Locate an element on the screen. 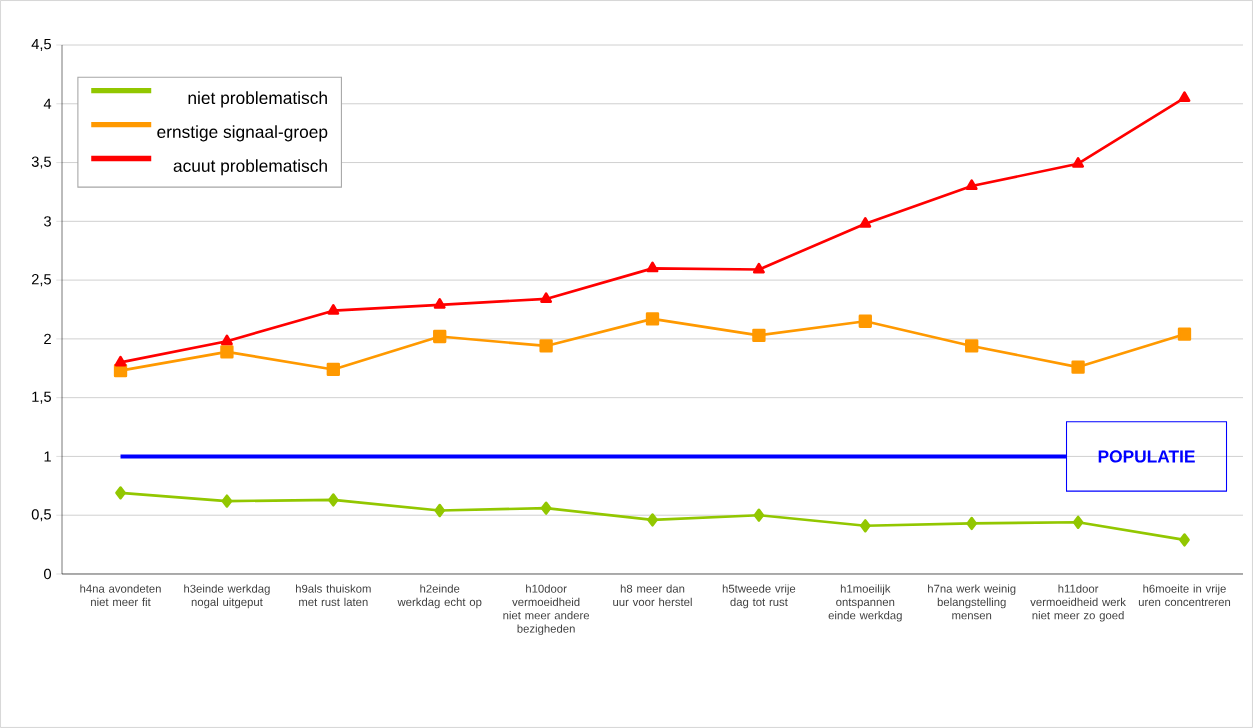 The image size is (1253, 728). x-tick-label: h1moeilijk ontspannen einde werkdag is located at coordinates (865, 603).